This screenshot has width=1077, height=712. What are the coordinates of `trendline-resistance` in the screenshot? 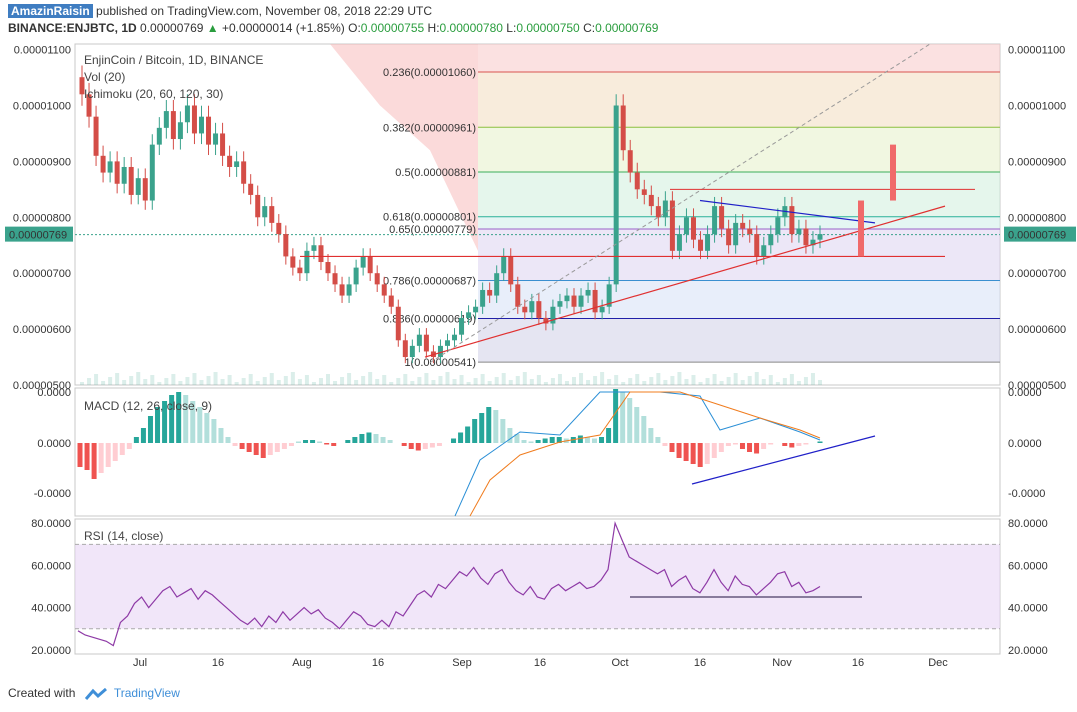 It's located at (787, 211).